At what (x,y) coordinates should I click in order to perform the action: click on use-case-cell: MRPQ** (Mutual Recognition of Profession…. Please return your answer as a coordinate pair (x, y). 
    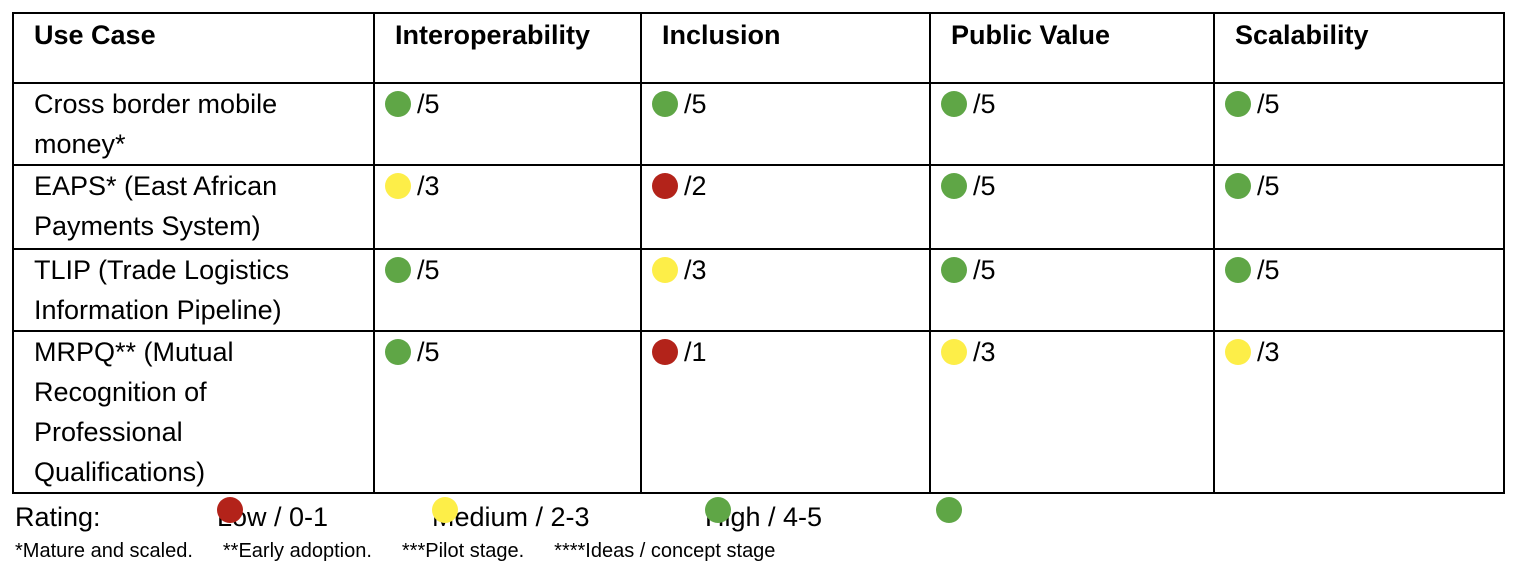
    Looking at the image, I should click on (193, 412).